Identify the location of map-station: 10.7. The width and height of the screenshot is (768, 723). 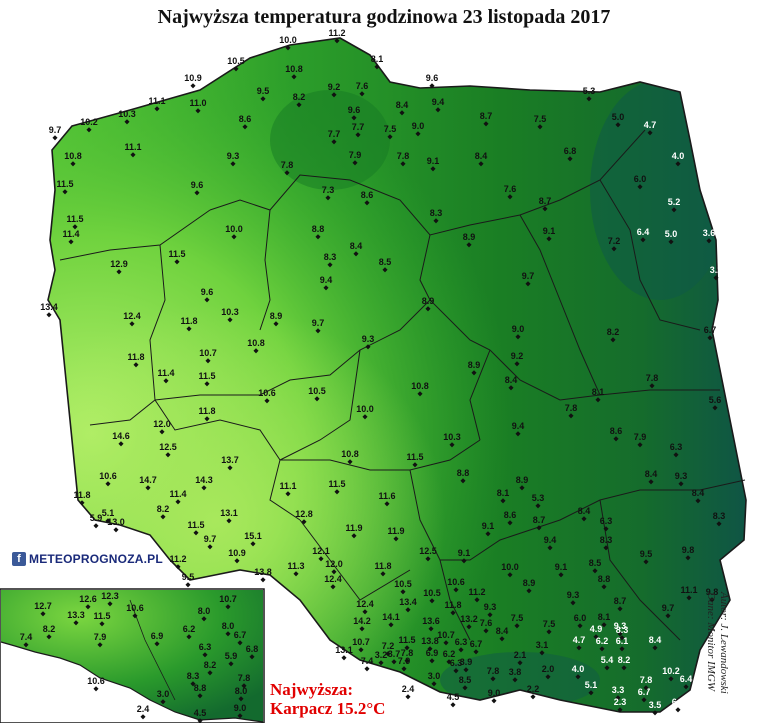
(208, 356).